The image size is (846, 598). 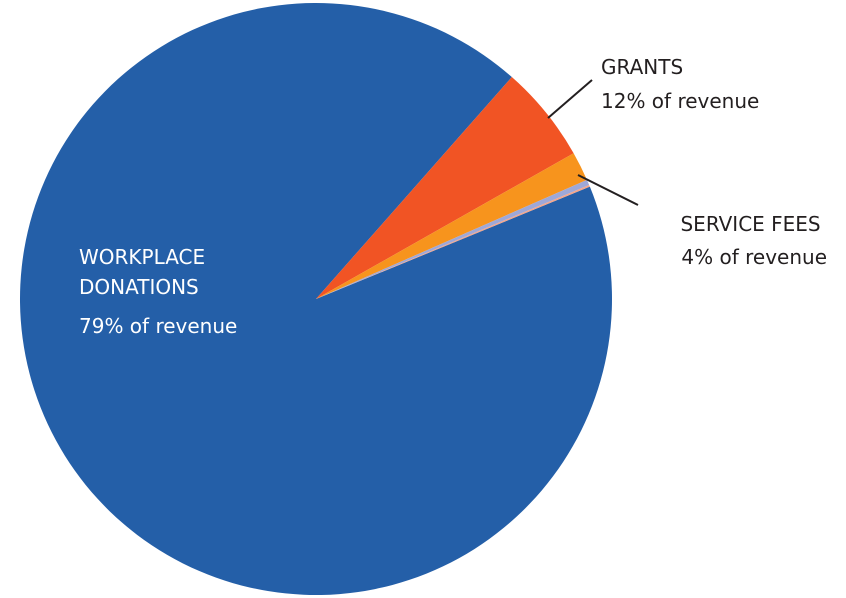 I want to click on service-fees-leader-line, so click(x=608, y=190).